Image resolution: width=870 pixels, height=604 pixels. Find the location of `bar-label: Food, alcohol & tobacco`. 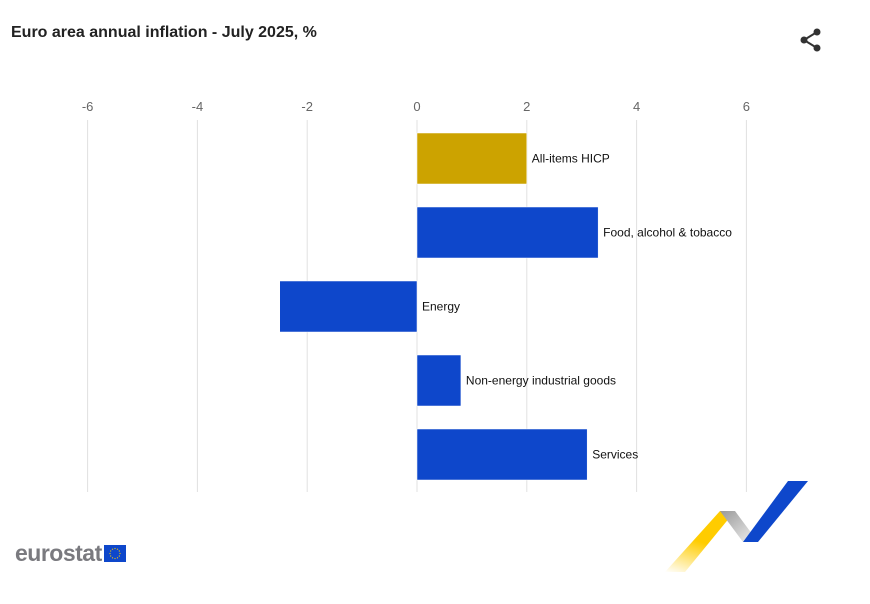

bar-label: Food, alcohol & tobacco is located at coordinates (667, 233).